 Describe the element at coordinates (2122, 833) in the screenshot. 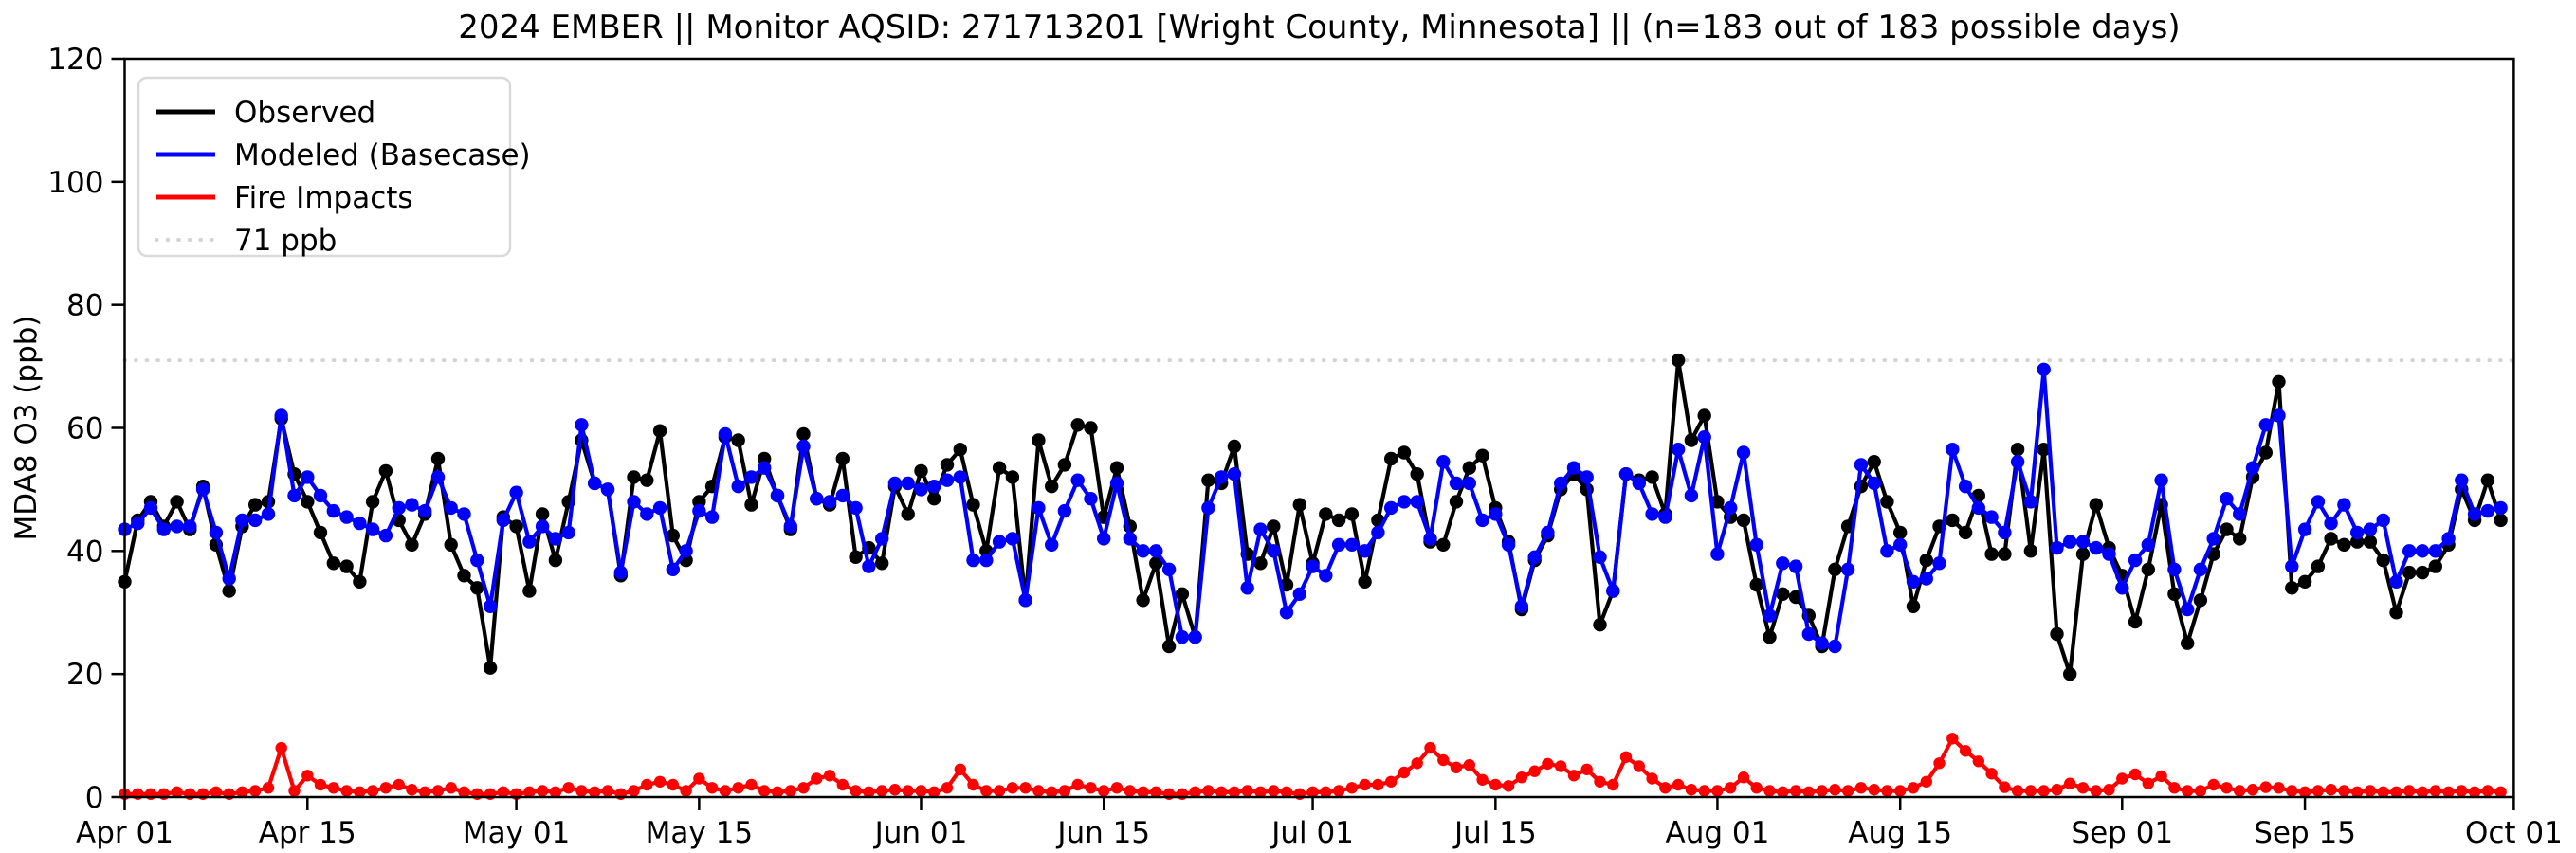

I see `x-tick-label: Sep 01` at that location.